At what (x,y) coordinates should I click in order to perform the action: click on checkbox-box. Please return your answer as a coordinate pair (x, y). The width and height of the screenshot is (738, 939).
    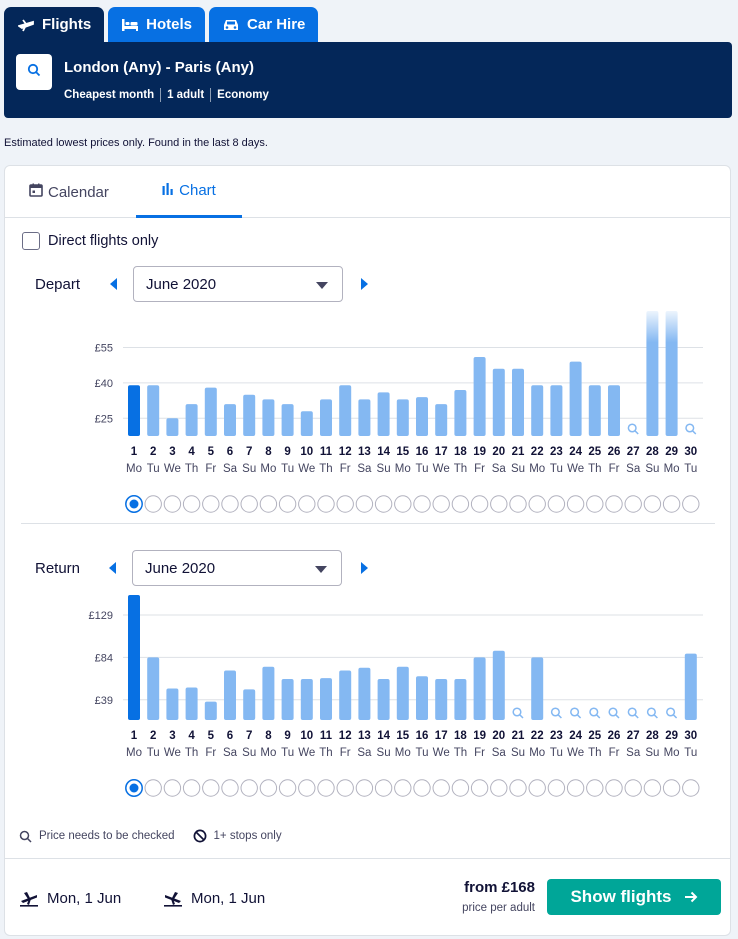
    Looking at the image, I should click on (31, 241).